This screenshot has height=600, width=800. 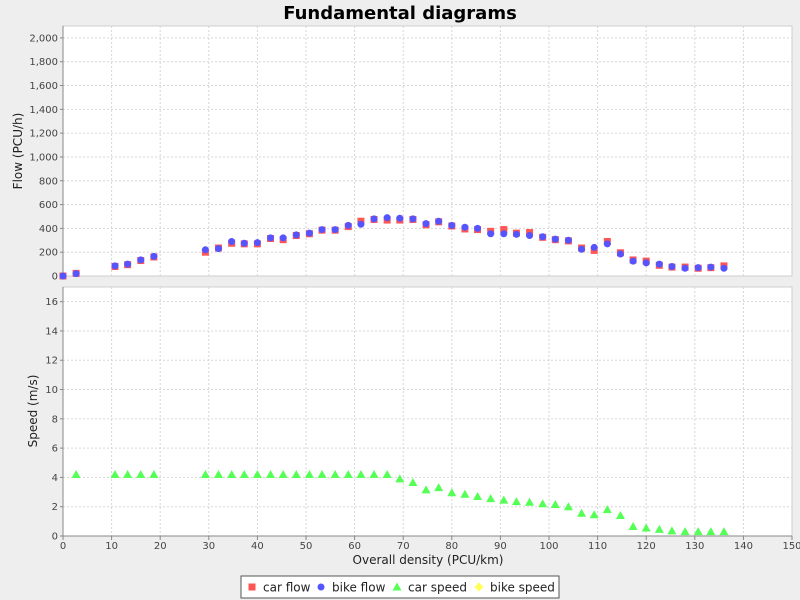 I want to click on x-axis: 0 10 20 30 40 50 60 70 80 90 100 110 120 130 140 150, so click(x=430, y=543).